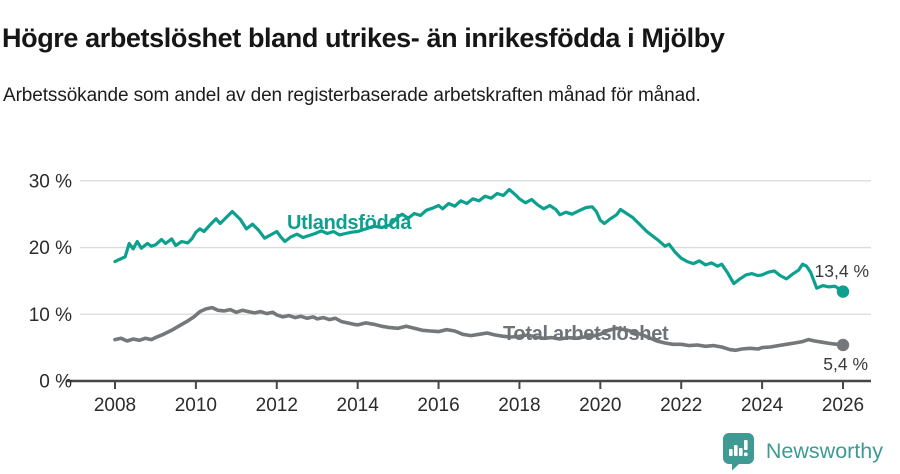  Describe the element at coordinates (519, 405) in the screenshot. I see `x-tick-label: 2018` at that location.